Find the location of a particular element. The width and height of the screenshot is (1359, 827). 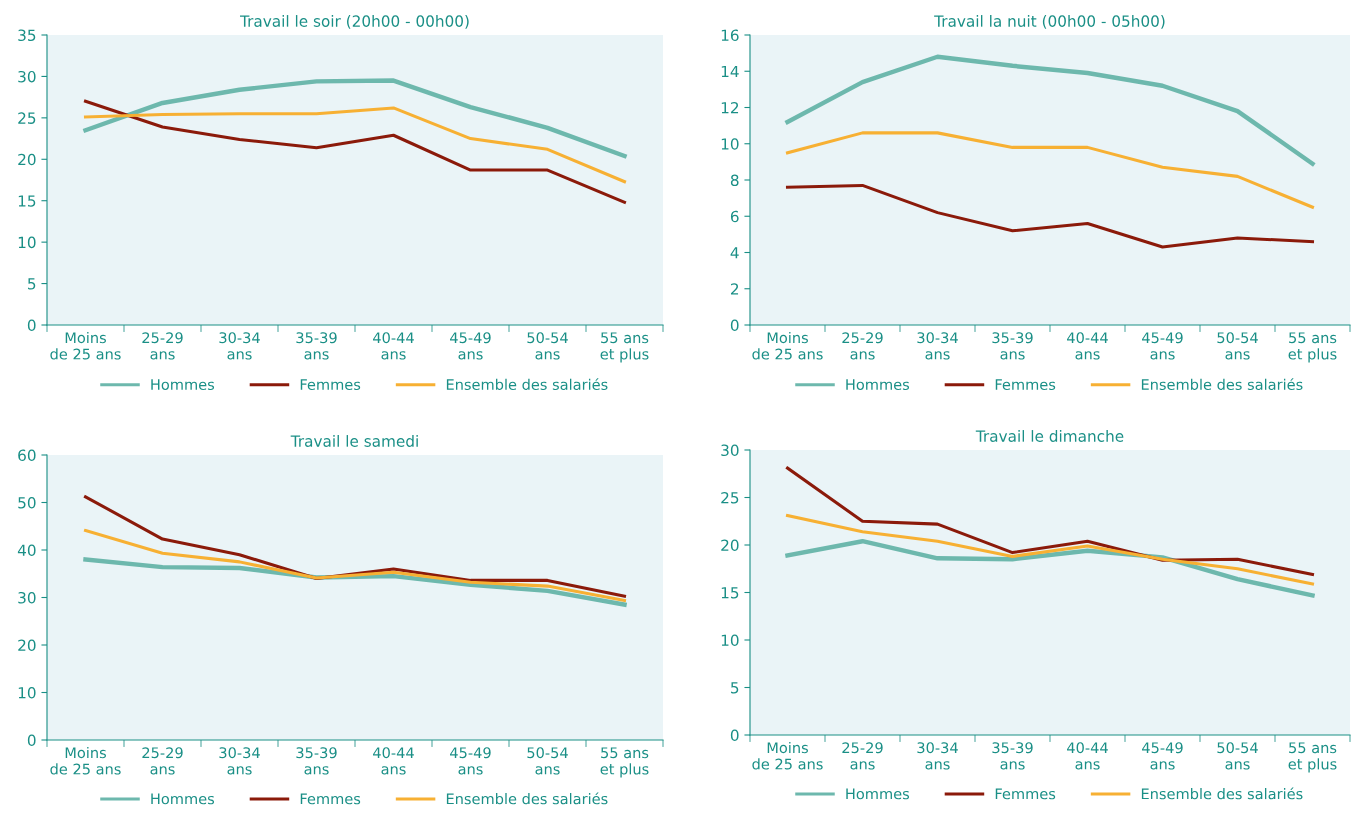

chart-title: Travail le dimanche is located at coordinates (1049, 436).